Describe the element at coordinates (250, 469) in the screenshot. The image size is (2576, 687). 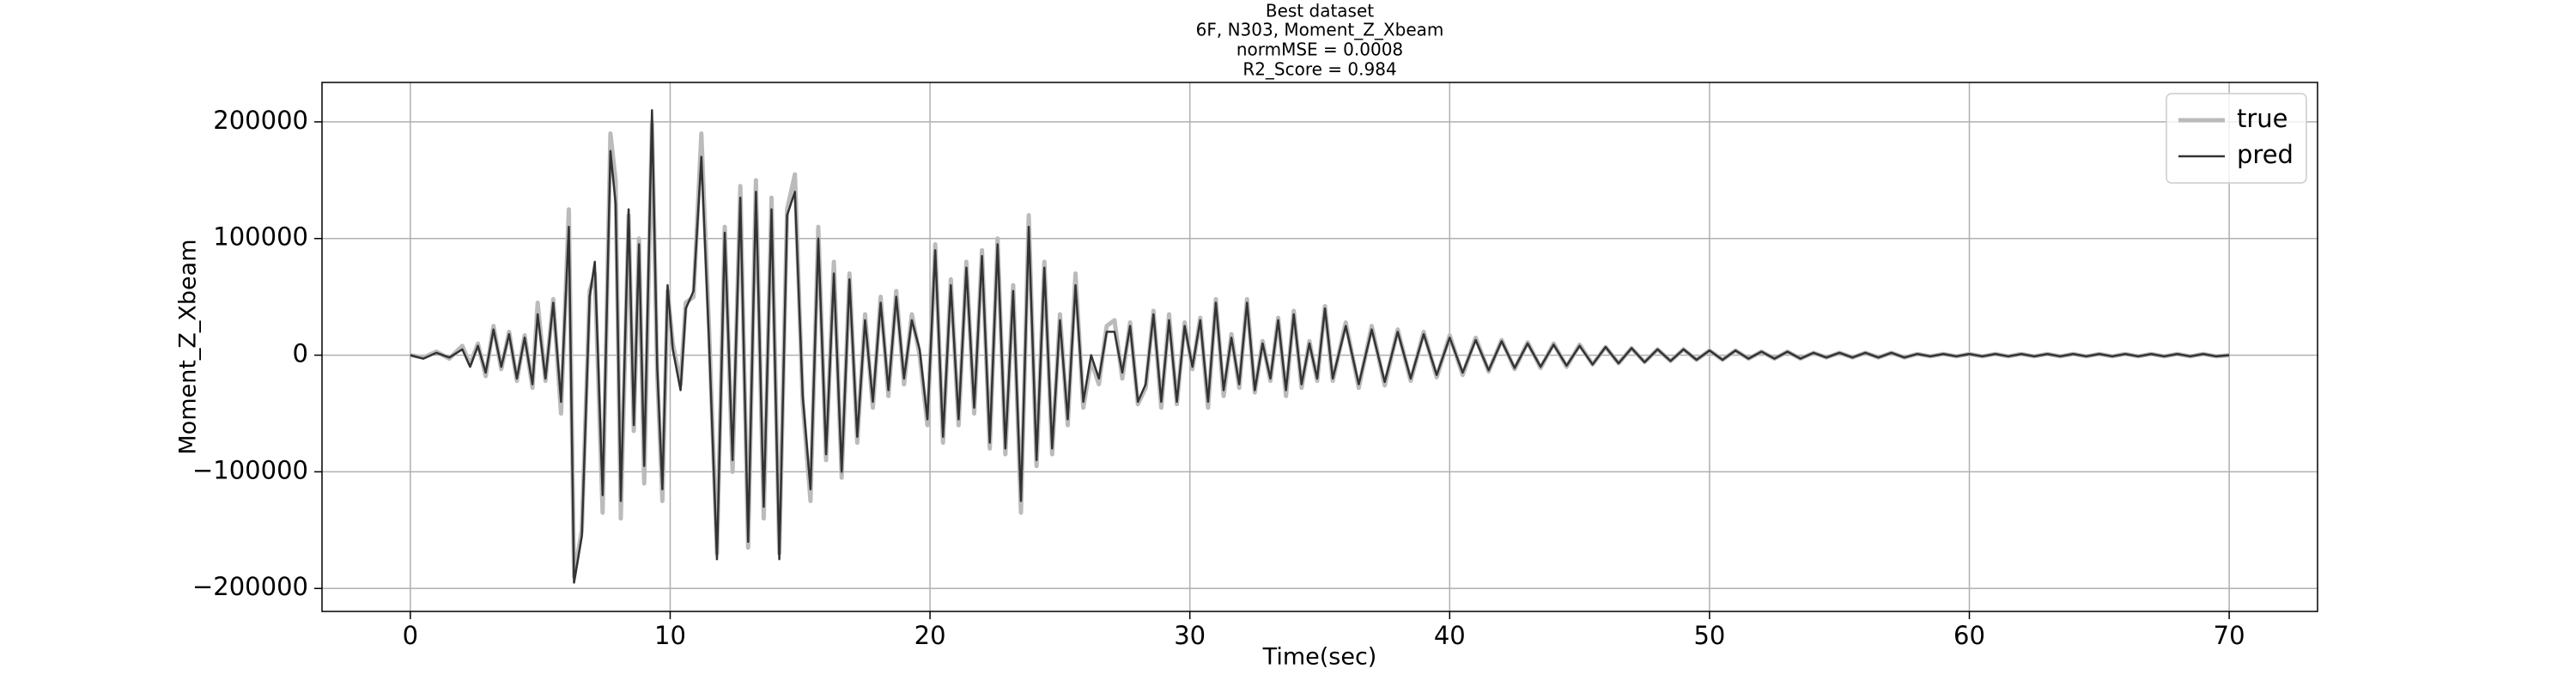
I see `y-tick-label: −100000` at that location.